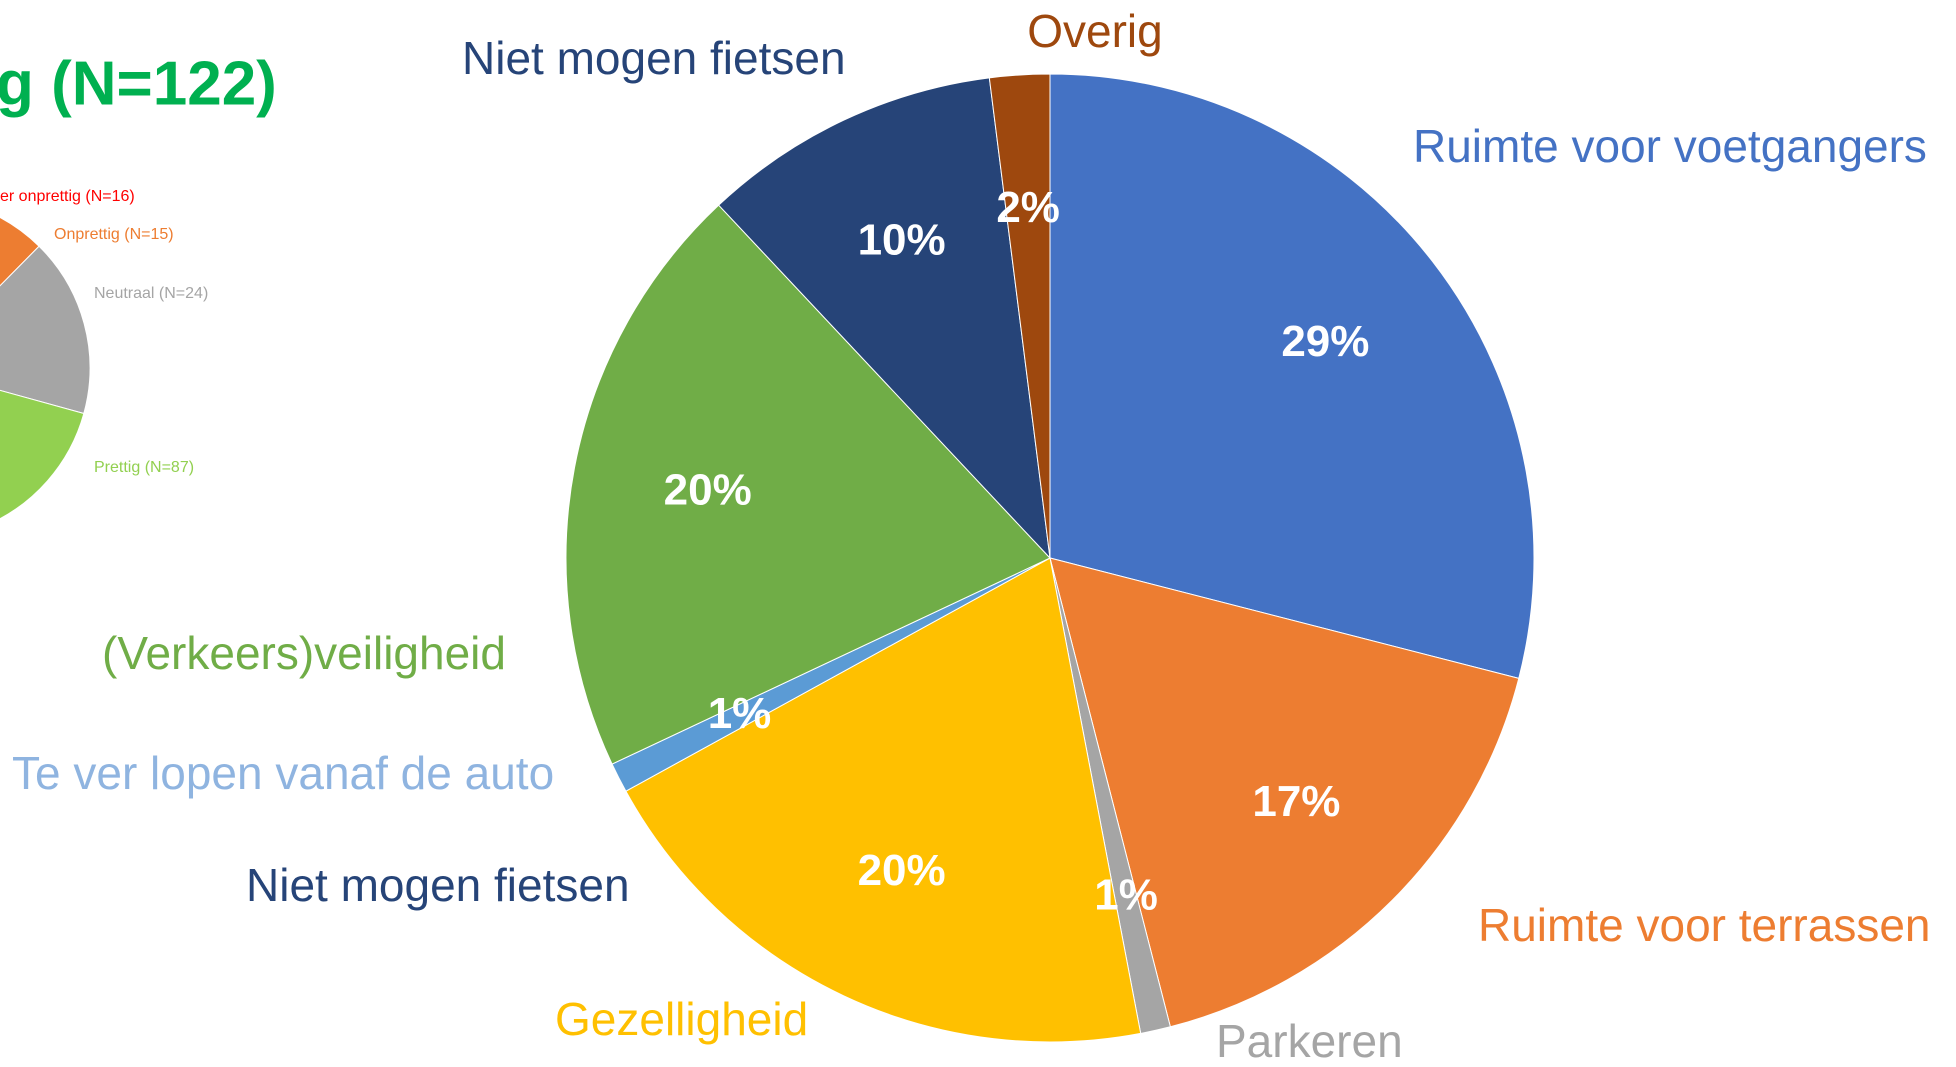  What do you see at coordinates (138, 83) in the screenshot?
I see `chart-title: g (N=122)` at bounding box center [138, 83].